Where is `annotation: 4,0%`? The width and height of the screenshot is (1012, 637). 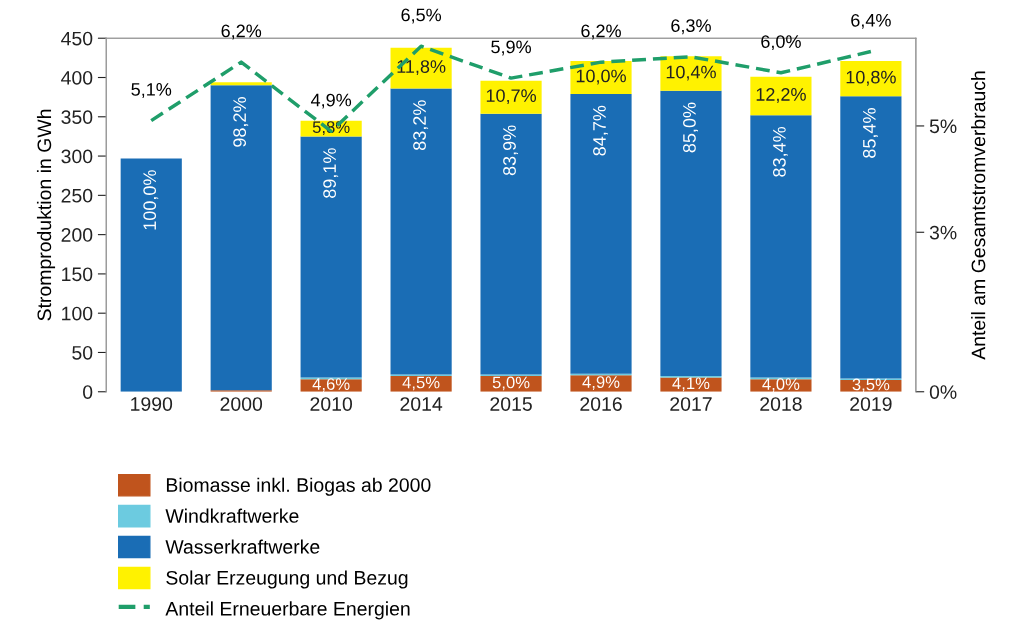
annotation: 4,0% is located at coordinates (781, 385).